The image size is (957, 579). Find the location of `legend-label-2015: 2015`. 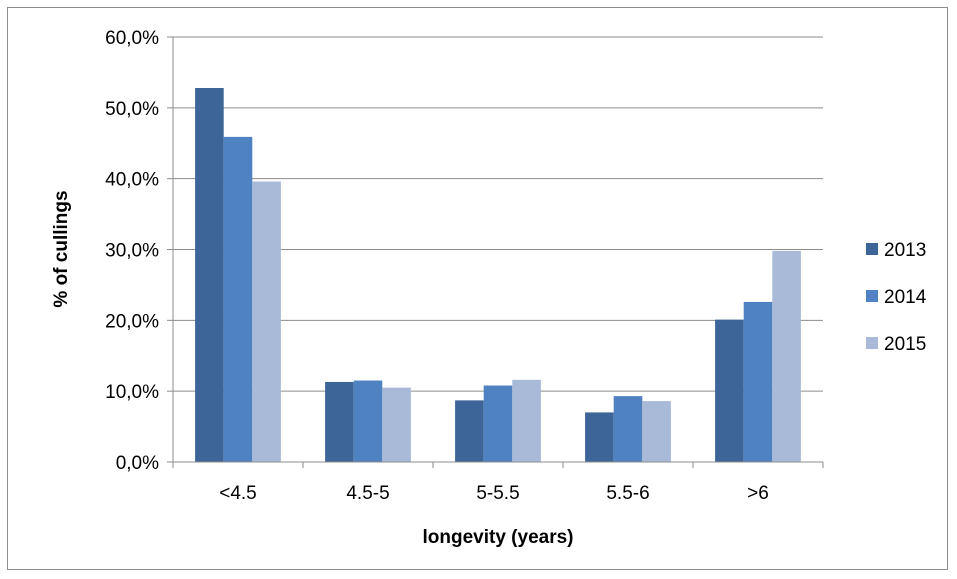

legend-label-2015: 2015 is located at coordinates (905, 344).